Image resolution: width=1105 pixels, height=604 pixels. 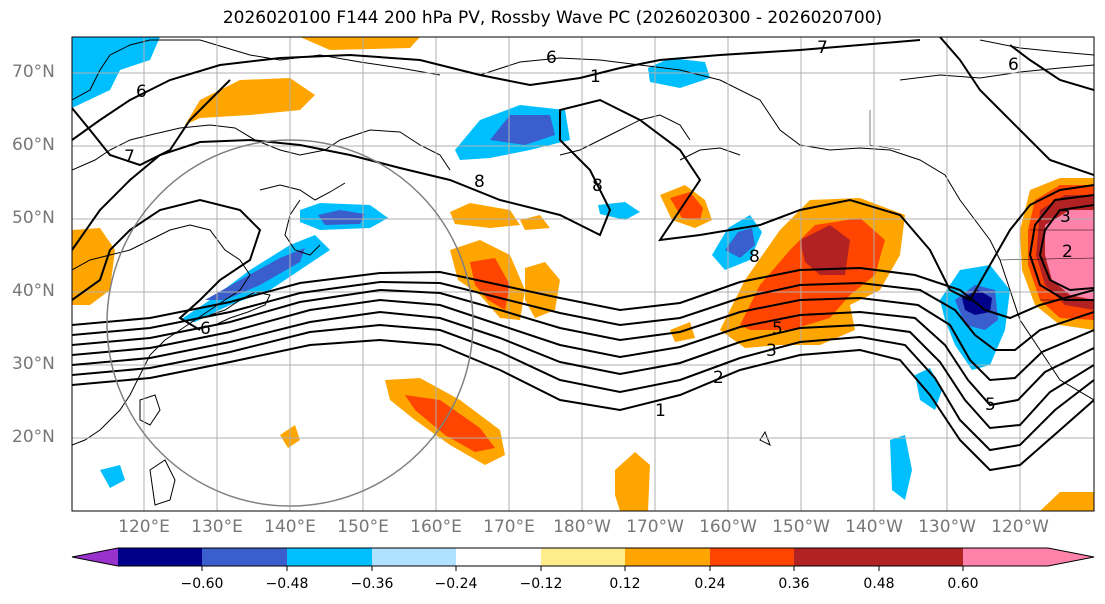 What do you see at coordinates (1071, 557) in the screenshot?
I see `colorbar-extend-right` at bounding box center [1071, 557].